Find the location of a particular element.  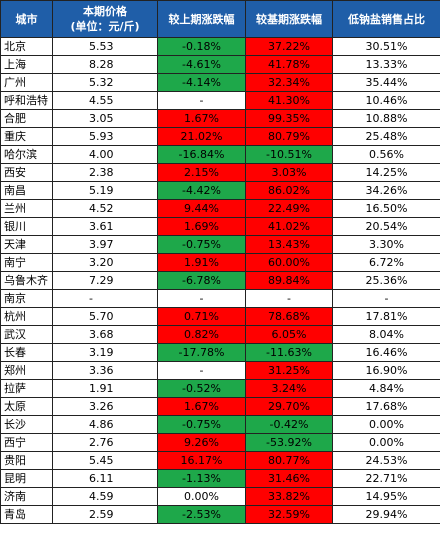

share-cell: 34.26% is located at coordinates (386, 190).